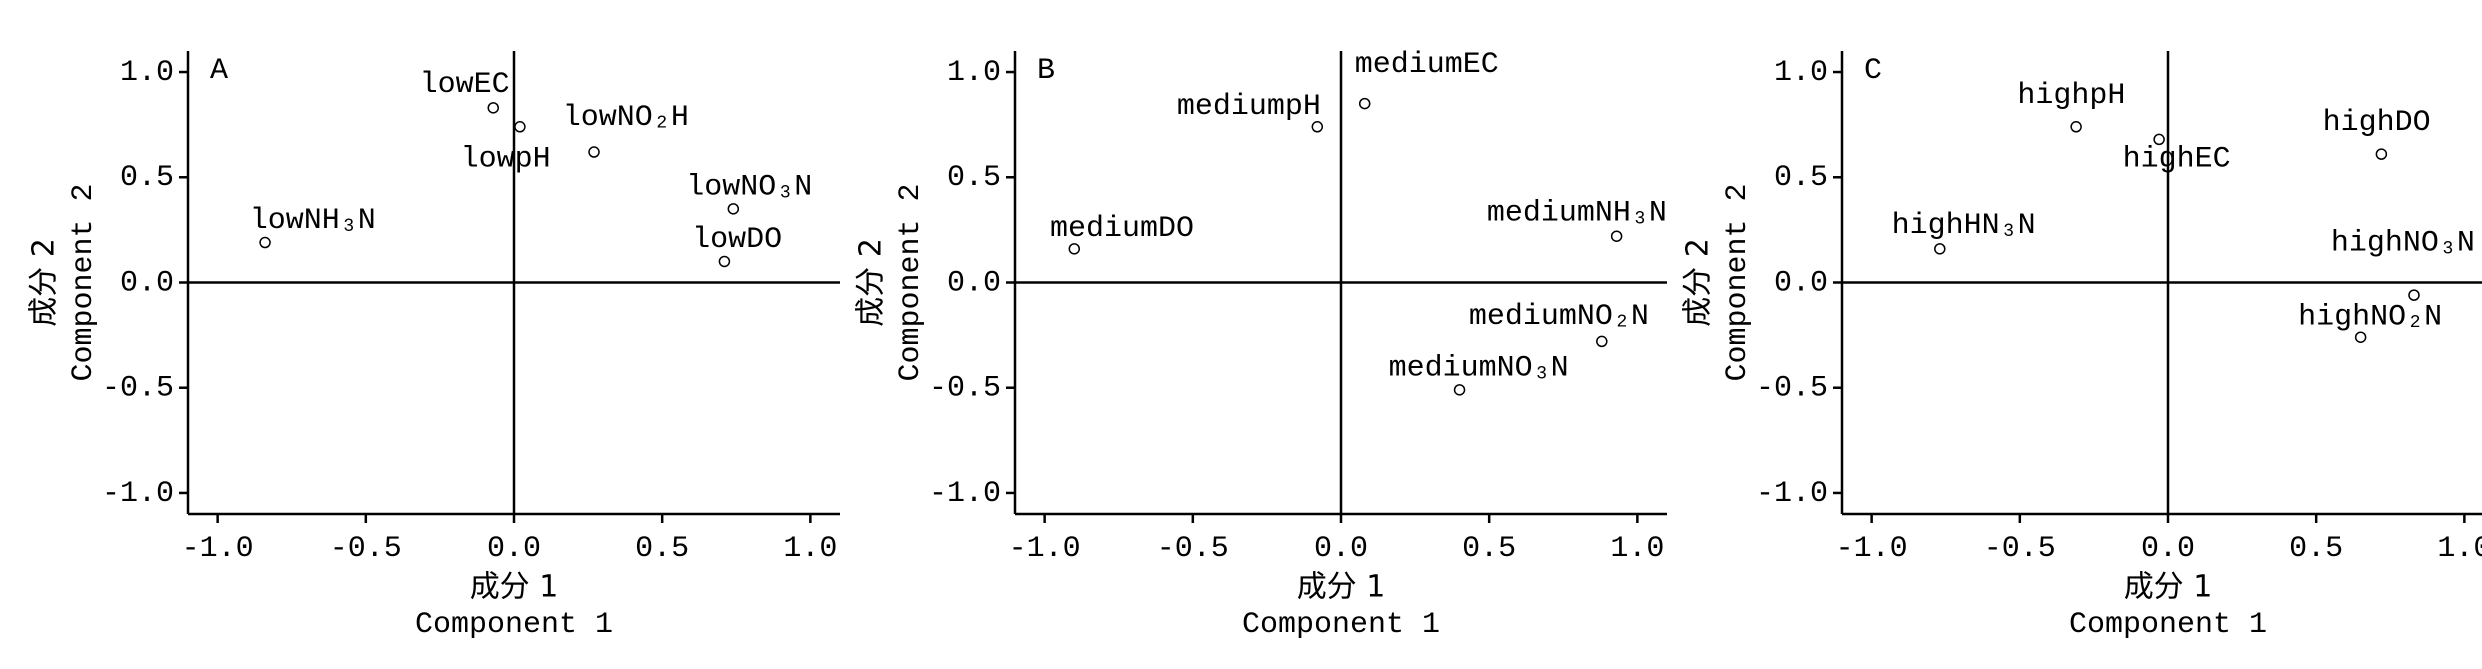  What do you see at coordinates (1122, 229) in the screenshot?
I see `point-label: mediumDO` at bounding box center [1122, 229].